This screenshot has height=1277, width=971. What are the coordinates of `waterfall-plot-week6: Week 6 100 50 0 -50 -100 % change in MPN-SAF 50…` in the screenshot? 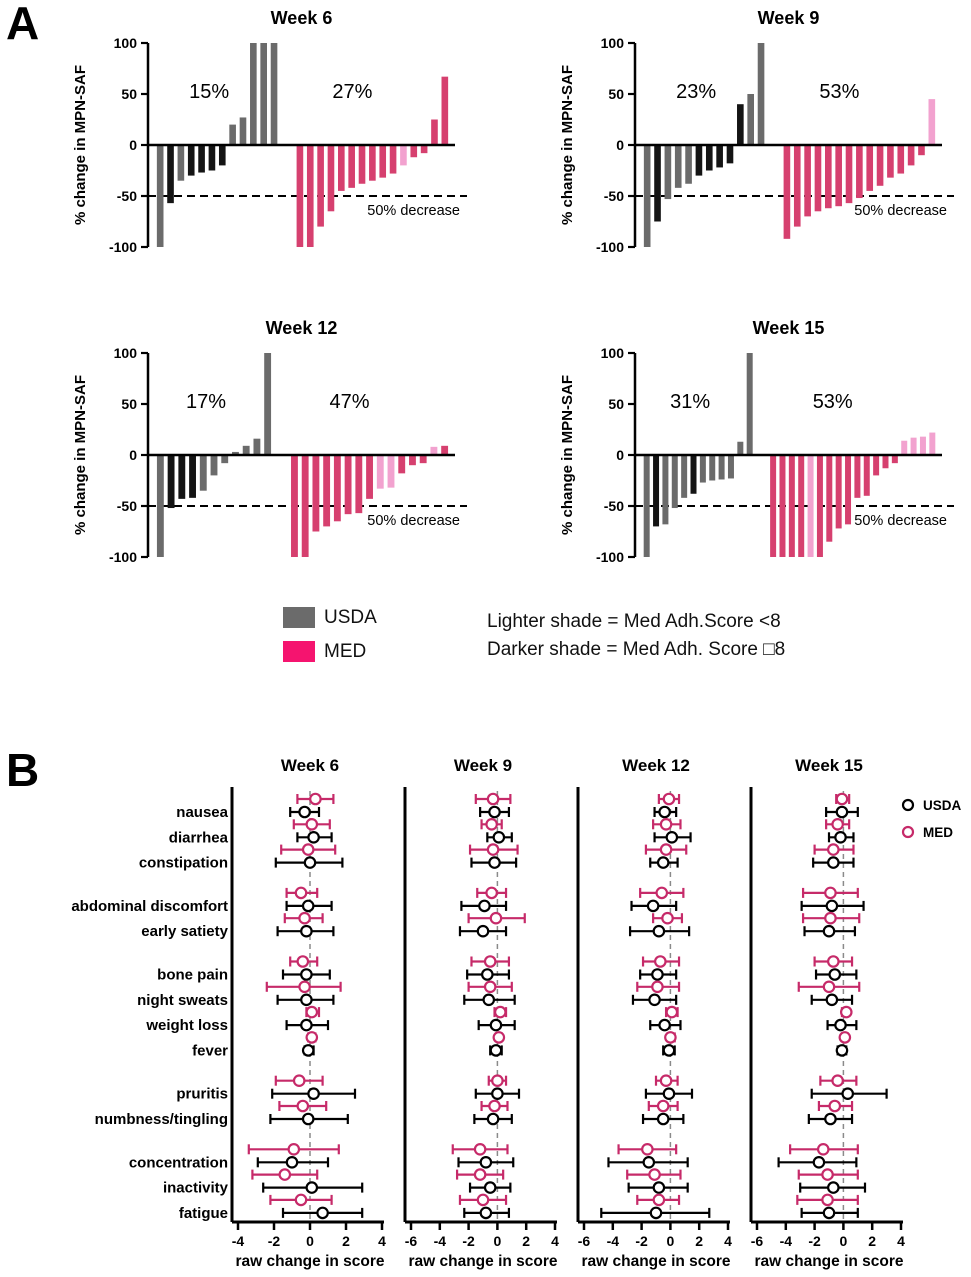 It's located at (269, 131).